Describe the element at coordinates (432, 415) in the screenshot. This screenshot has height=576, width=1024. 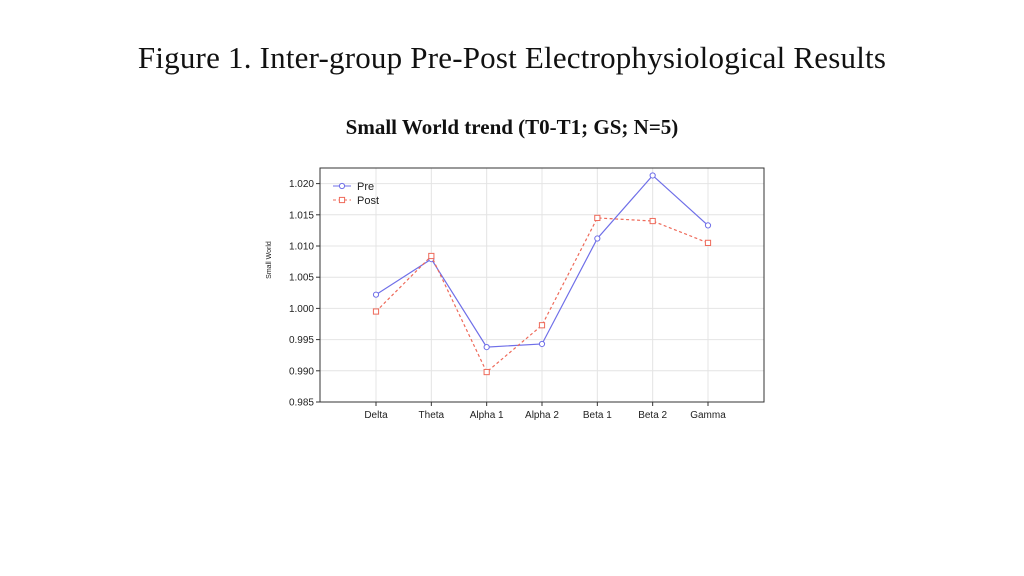
I see `x-tick-label: Theta` at that location.